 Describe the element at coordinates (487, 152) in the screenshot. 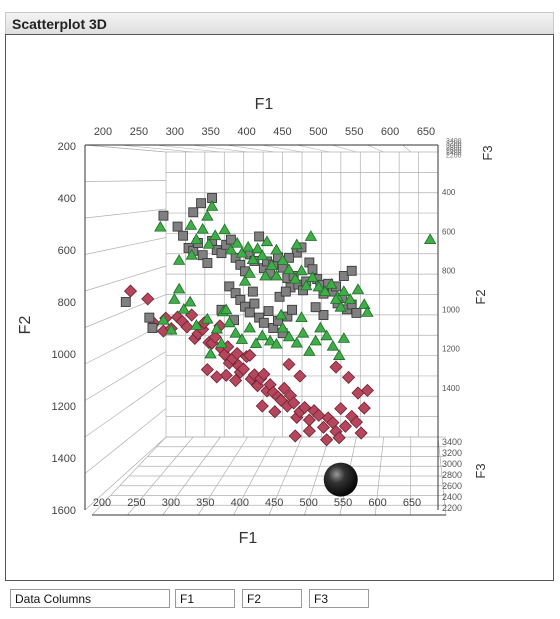

I see `top-z-axis-label: F3` at that location.